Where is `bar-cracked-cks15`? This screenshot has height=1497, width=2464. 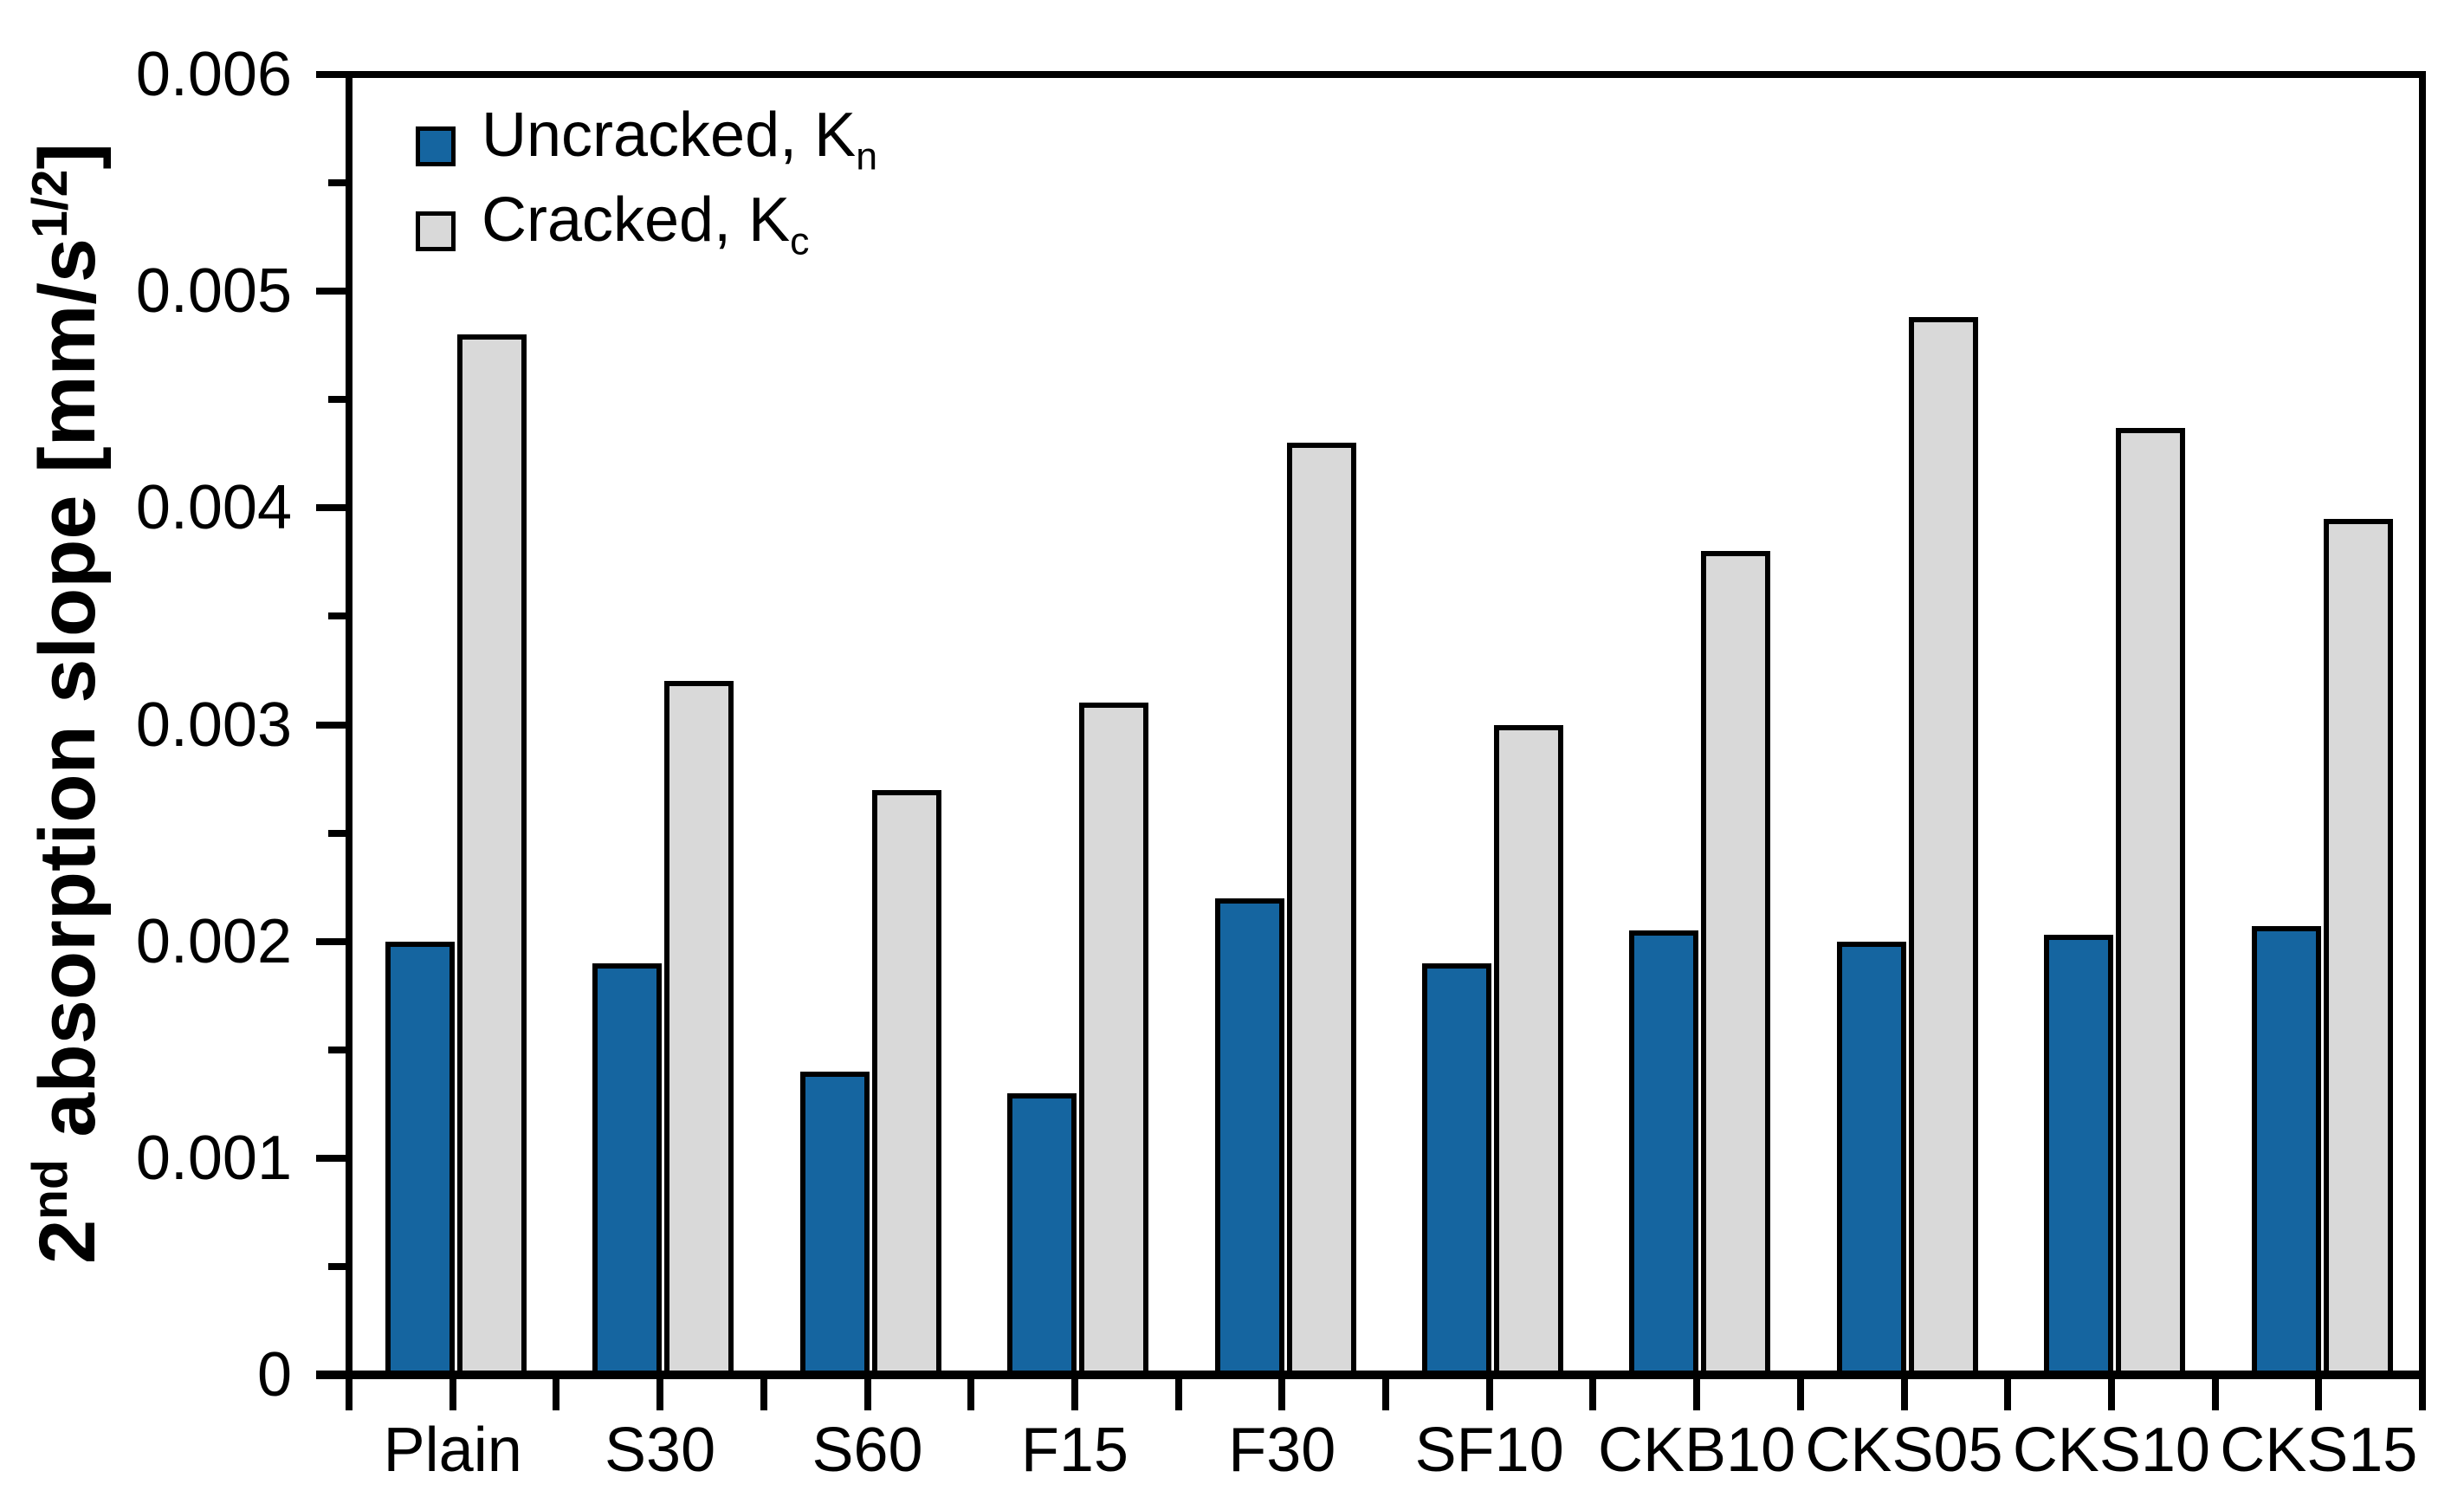
bar-cracked-cks15 is located at coordinates (2358, 948).